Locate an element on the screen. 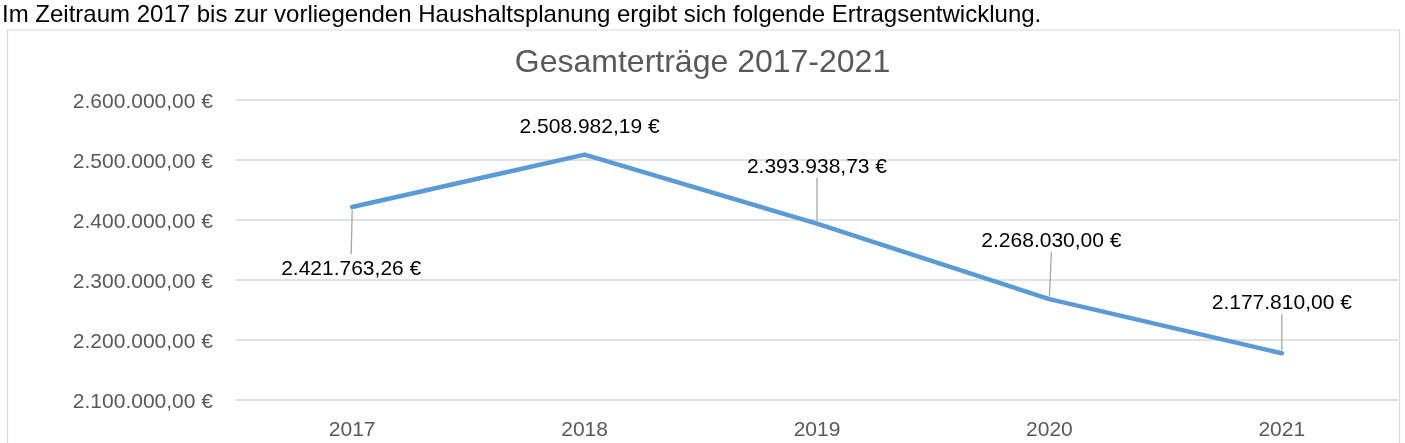 The image size is (1405, 443). y-tick-label: 2.400.000,00 € is located at coordinates (143, 220).